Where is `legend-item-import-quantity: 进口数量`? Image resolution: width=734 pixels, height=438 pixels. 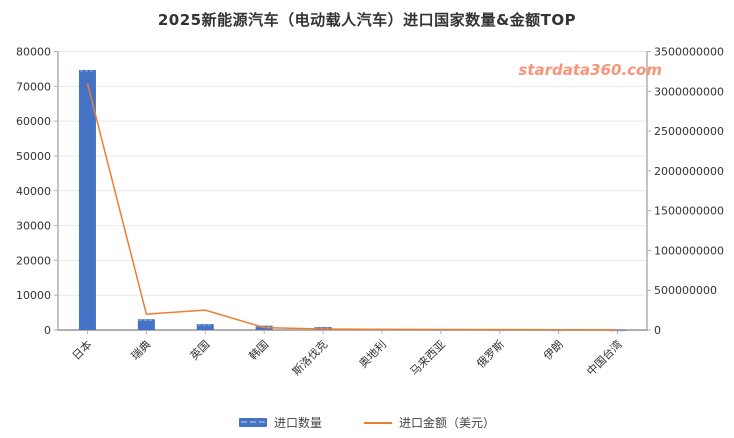
legend-item-import-quantity: 进口数量 is located at coordinates (280, 422).